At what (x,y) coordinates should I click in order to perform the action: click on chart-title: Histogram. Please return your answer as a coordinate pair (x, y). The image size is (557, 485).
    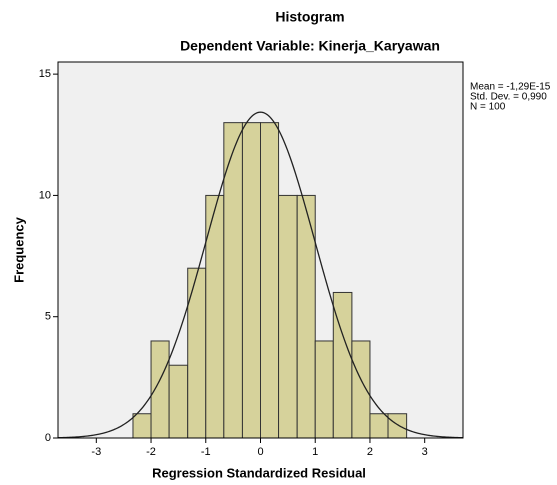
    Looking at the image, I should click on (309, 17).